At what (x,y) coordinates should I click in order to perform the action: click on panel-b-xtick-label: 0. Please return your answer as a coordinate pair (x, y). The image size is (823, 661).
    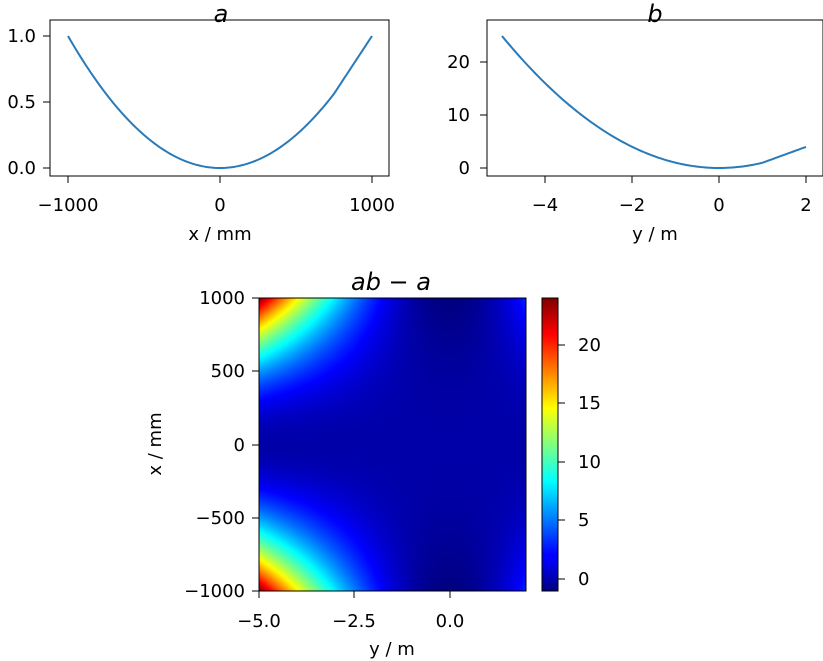
    Looking at the image, I should click on (718, 205).